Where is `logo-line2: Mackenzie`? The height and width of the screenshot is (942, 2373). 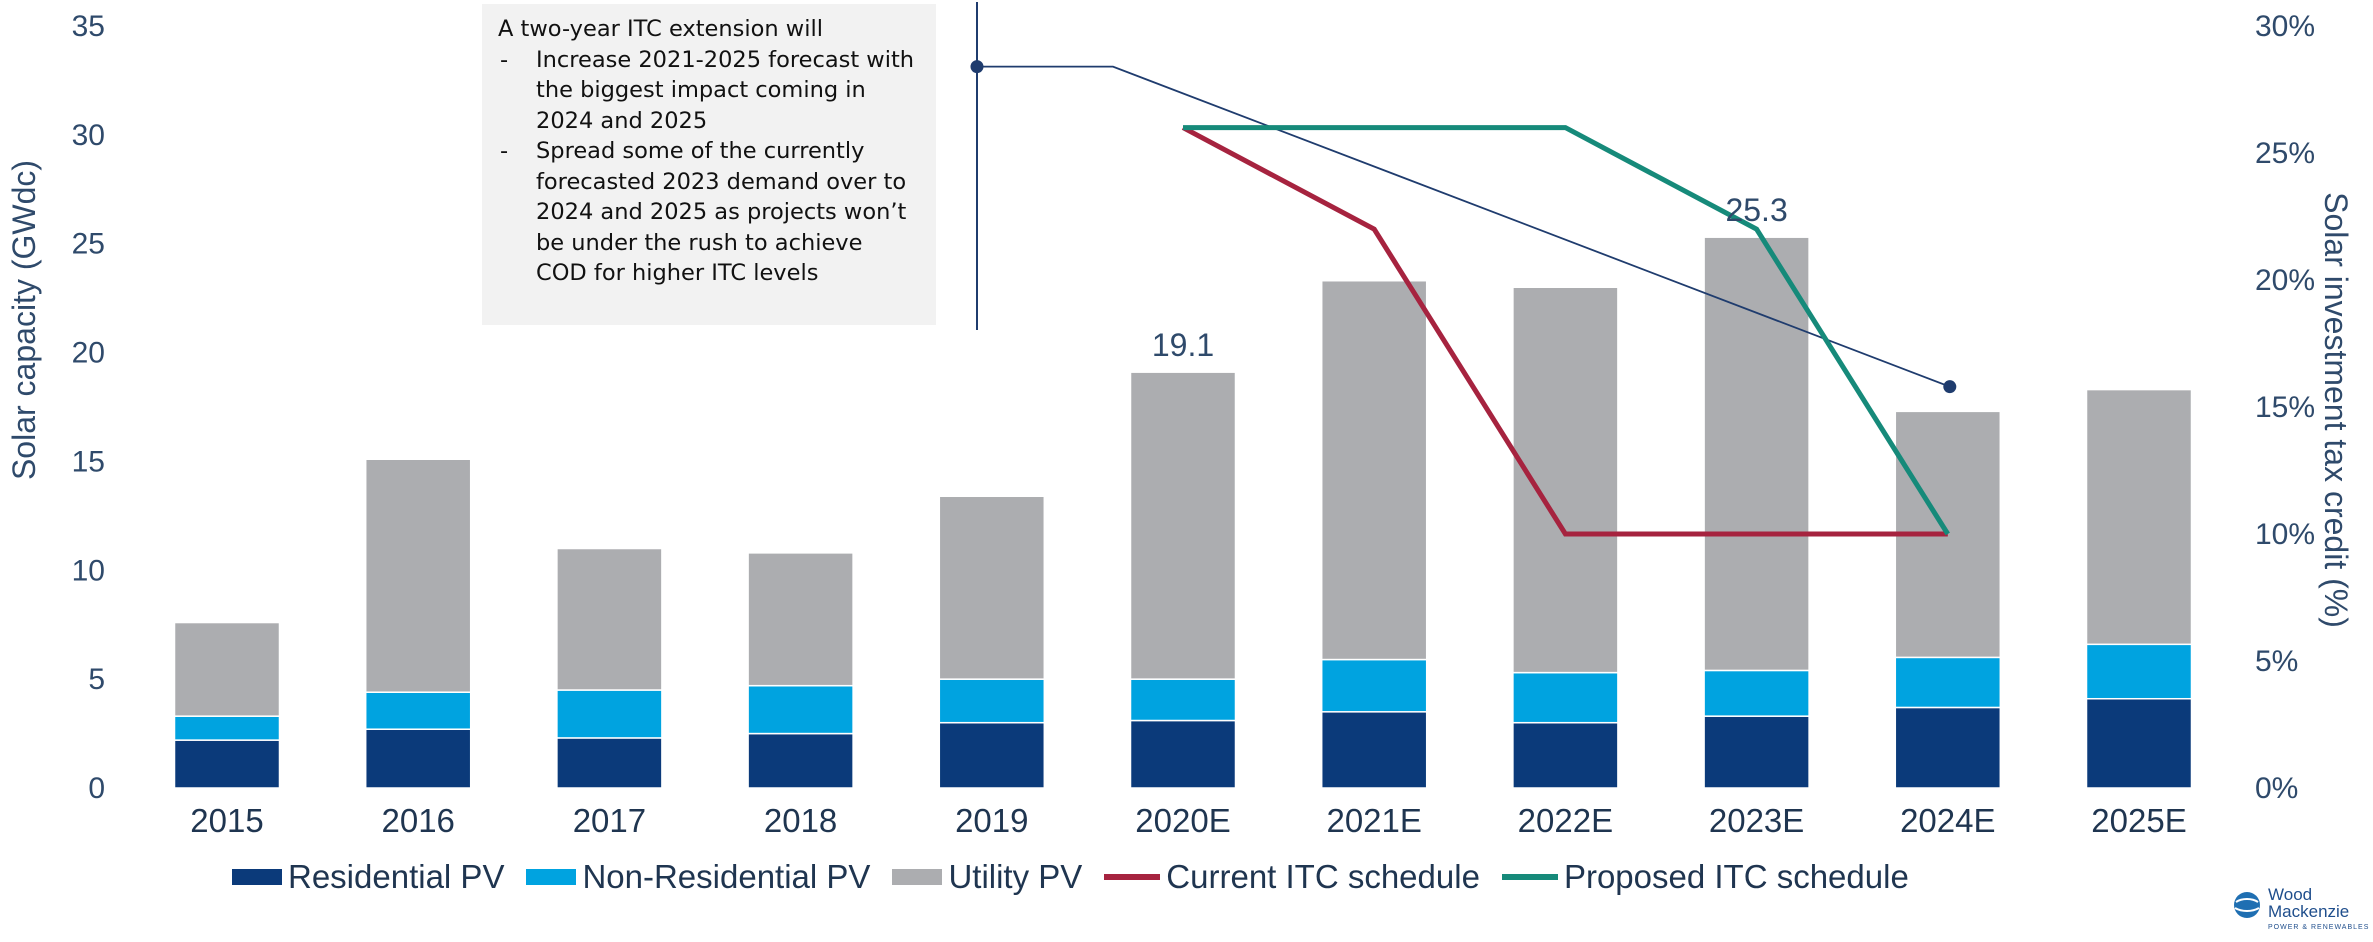
logo-line2: Mackenzie is located at coordinates (2309, 911).